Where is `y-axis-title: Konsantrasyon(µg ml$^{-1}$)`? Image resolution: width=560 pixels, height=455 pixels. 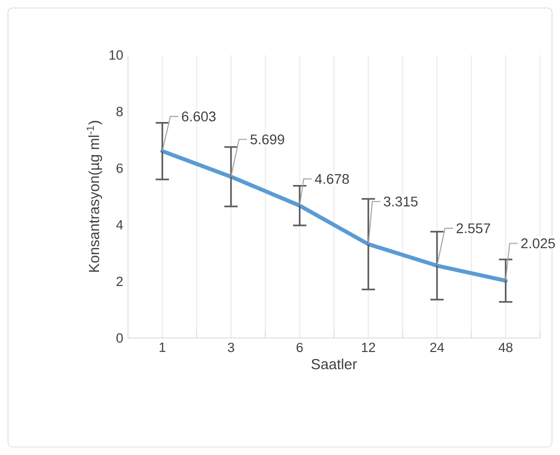 y-axis-title: Konsantrasyon(µg ml$^{-1}$) is located at coordinates (94, 196).